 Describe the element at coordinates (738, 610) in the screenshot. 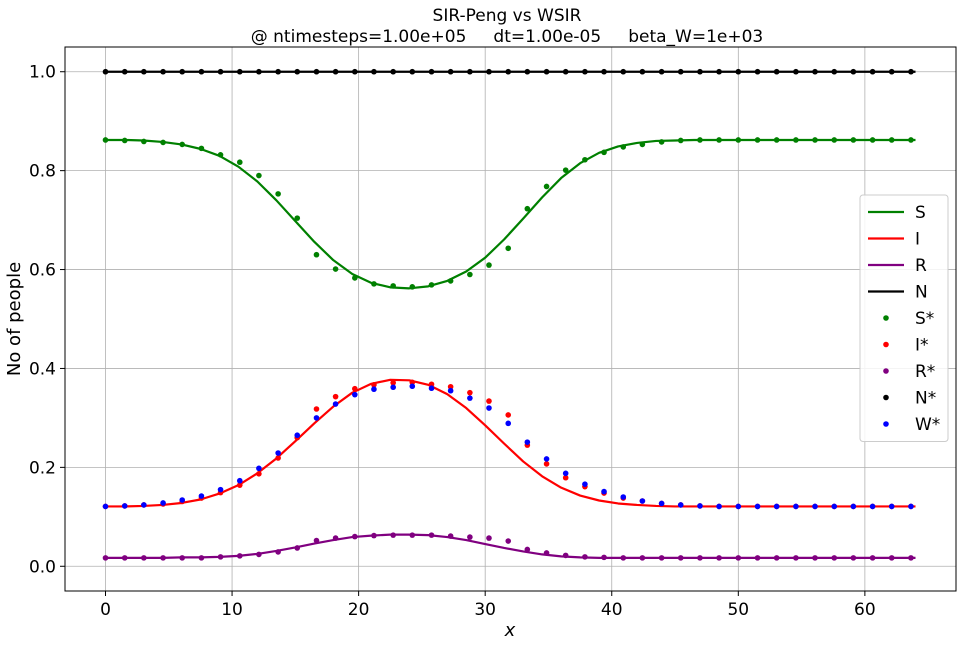

I see `x-tick-label: 50` at that location.